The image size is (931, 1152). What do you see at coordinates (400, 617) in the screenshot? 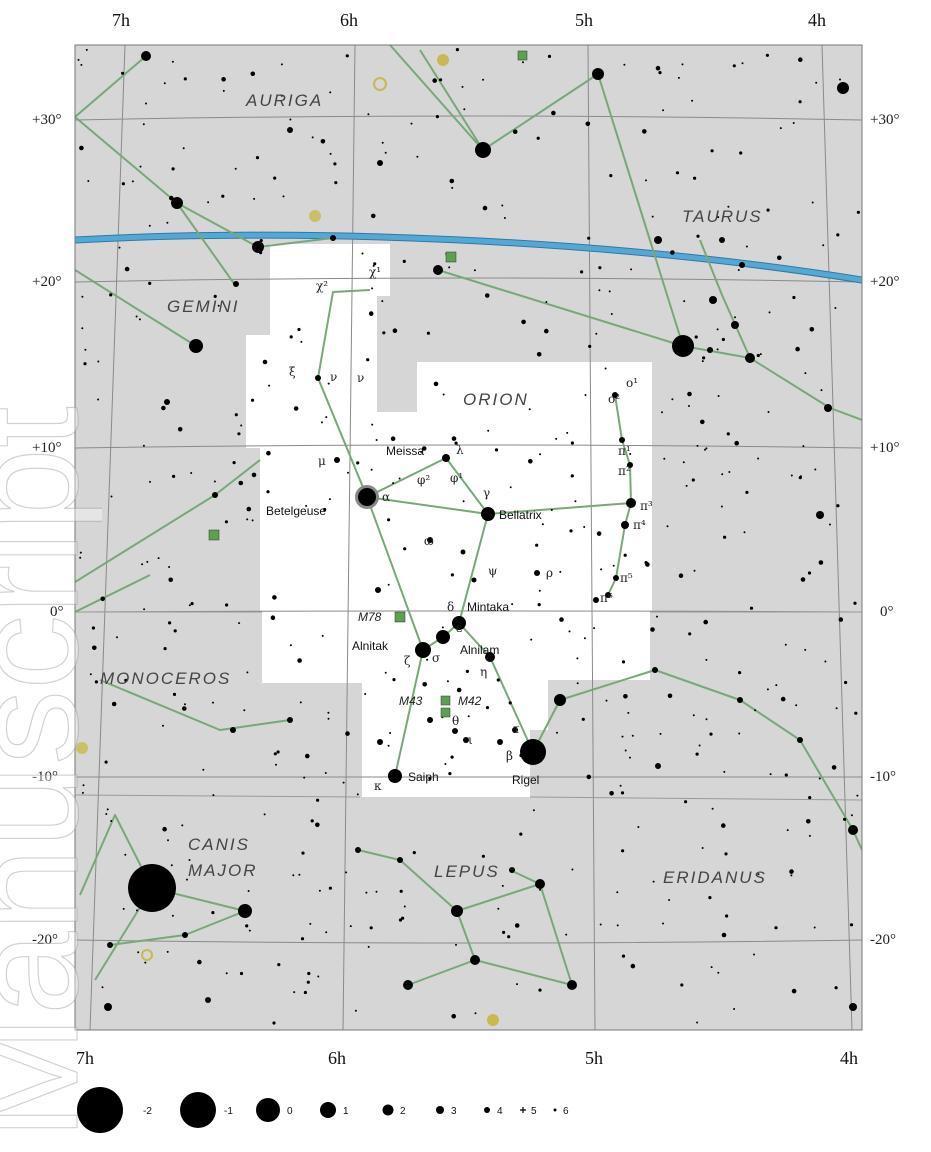
I see `m78-marker` at bounding box center [400, 617].